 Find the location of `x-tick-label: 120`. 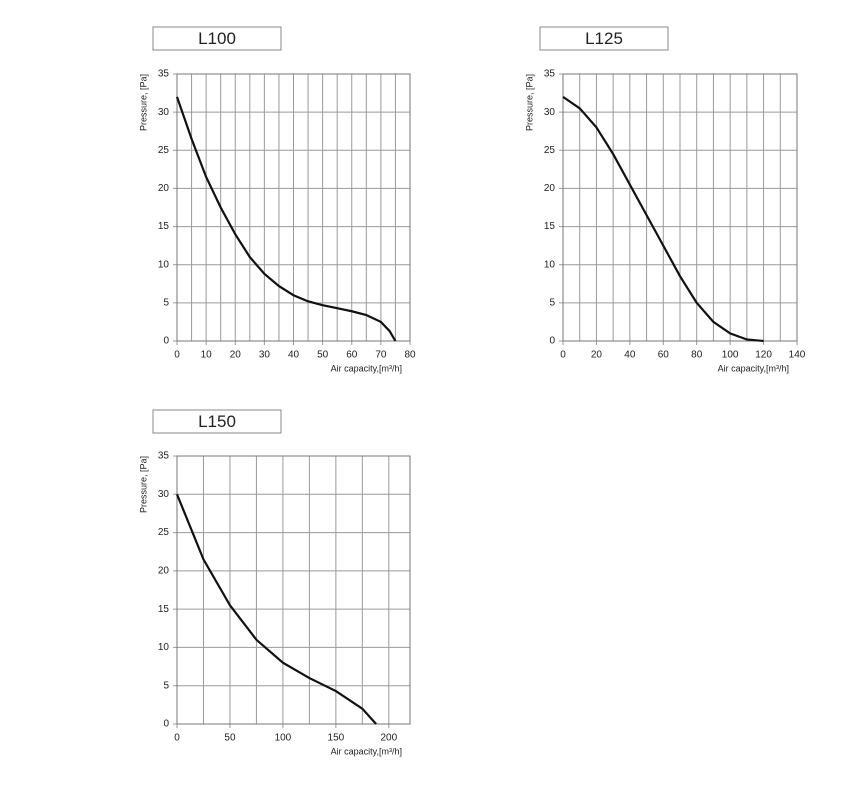

x-tick-label: 120 is located at coordinates (763, 355).